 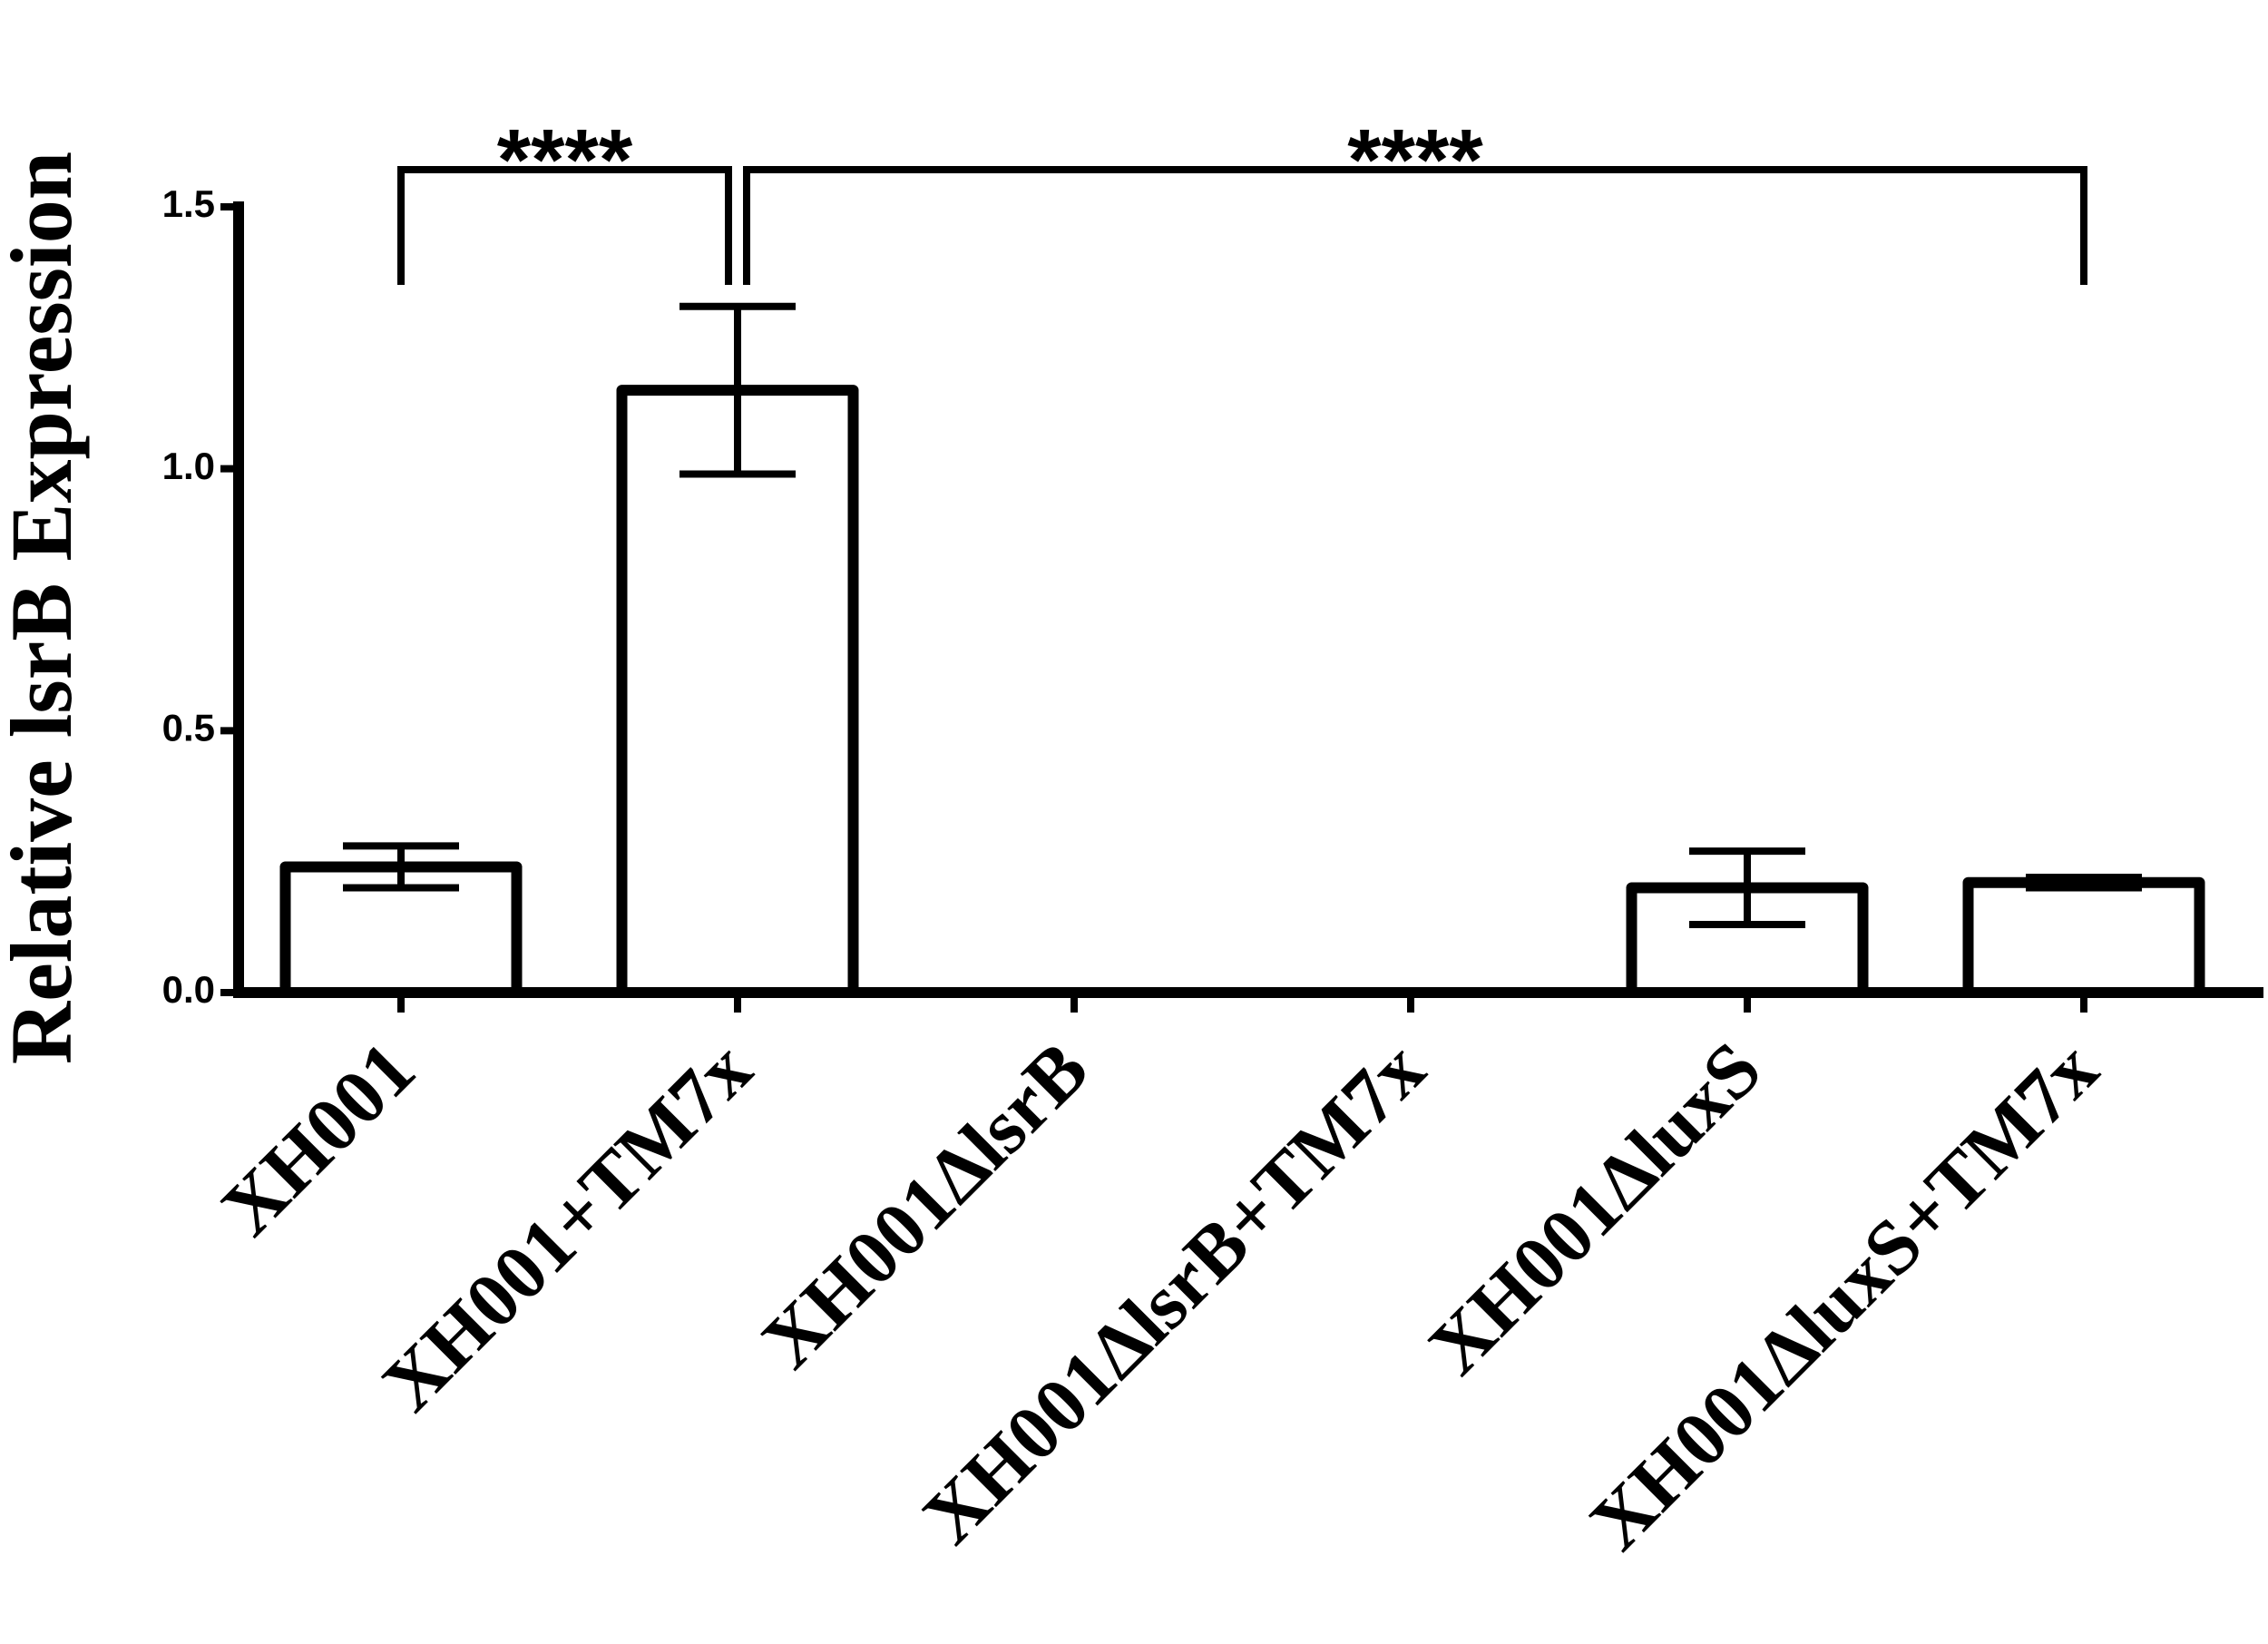 What do you see at coordinates (189, 203) in the screenshot?
I see `y-tick-label: 1.5` at bounding box center [189, 203].